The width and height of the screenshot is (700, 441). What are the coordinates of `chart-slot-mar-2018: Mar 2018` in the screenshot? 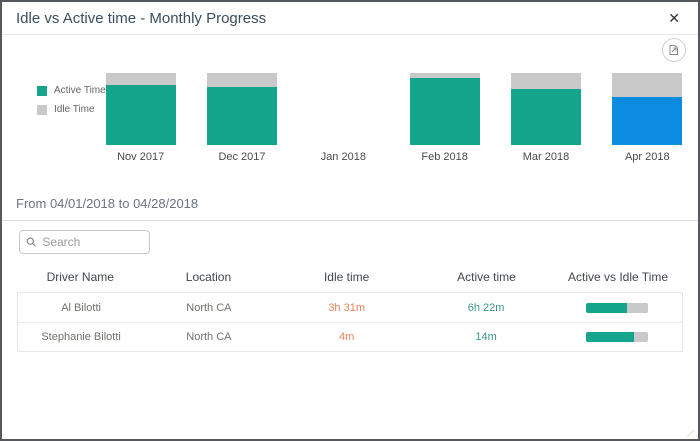 It's located at (545, 123).